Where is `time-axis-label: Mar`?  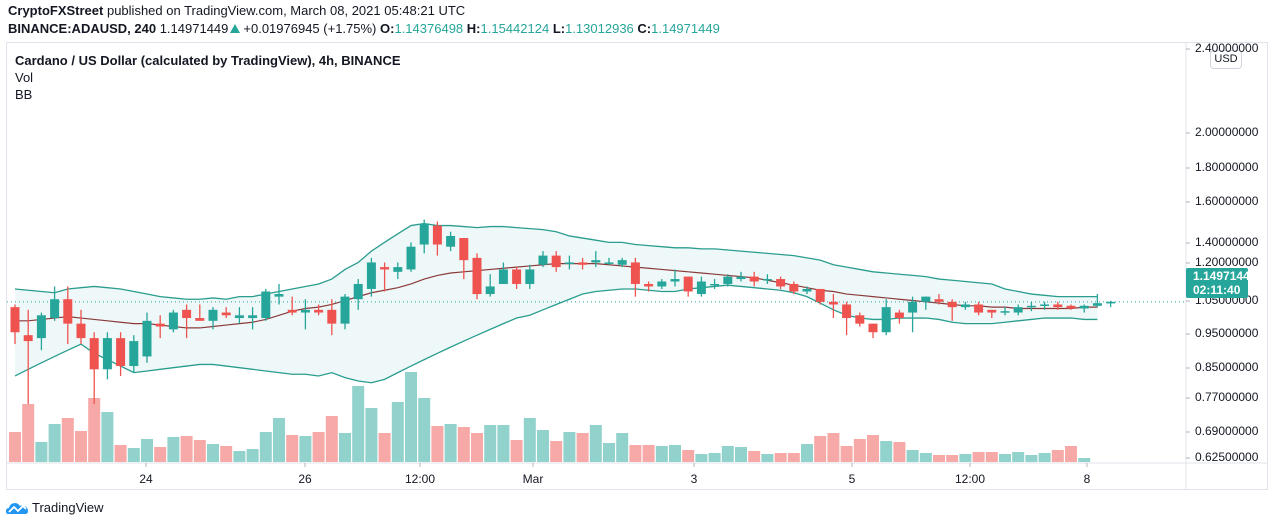
time-axis-label: Mar is located at coordinates (533, 479).